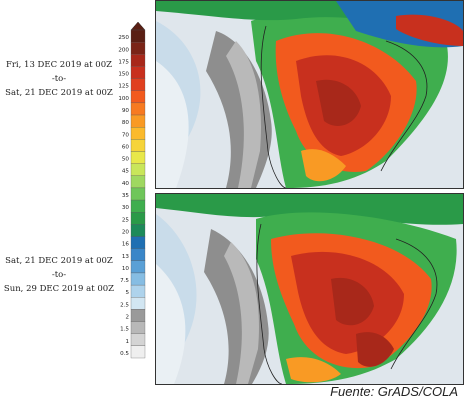 Image resolution: width=464 pixels, height=403 pixels. I want to click on colorbar-tick-label: 5, so click(127, 293).